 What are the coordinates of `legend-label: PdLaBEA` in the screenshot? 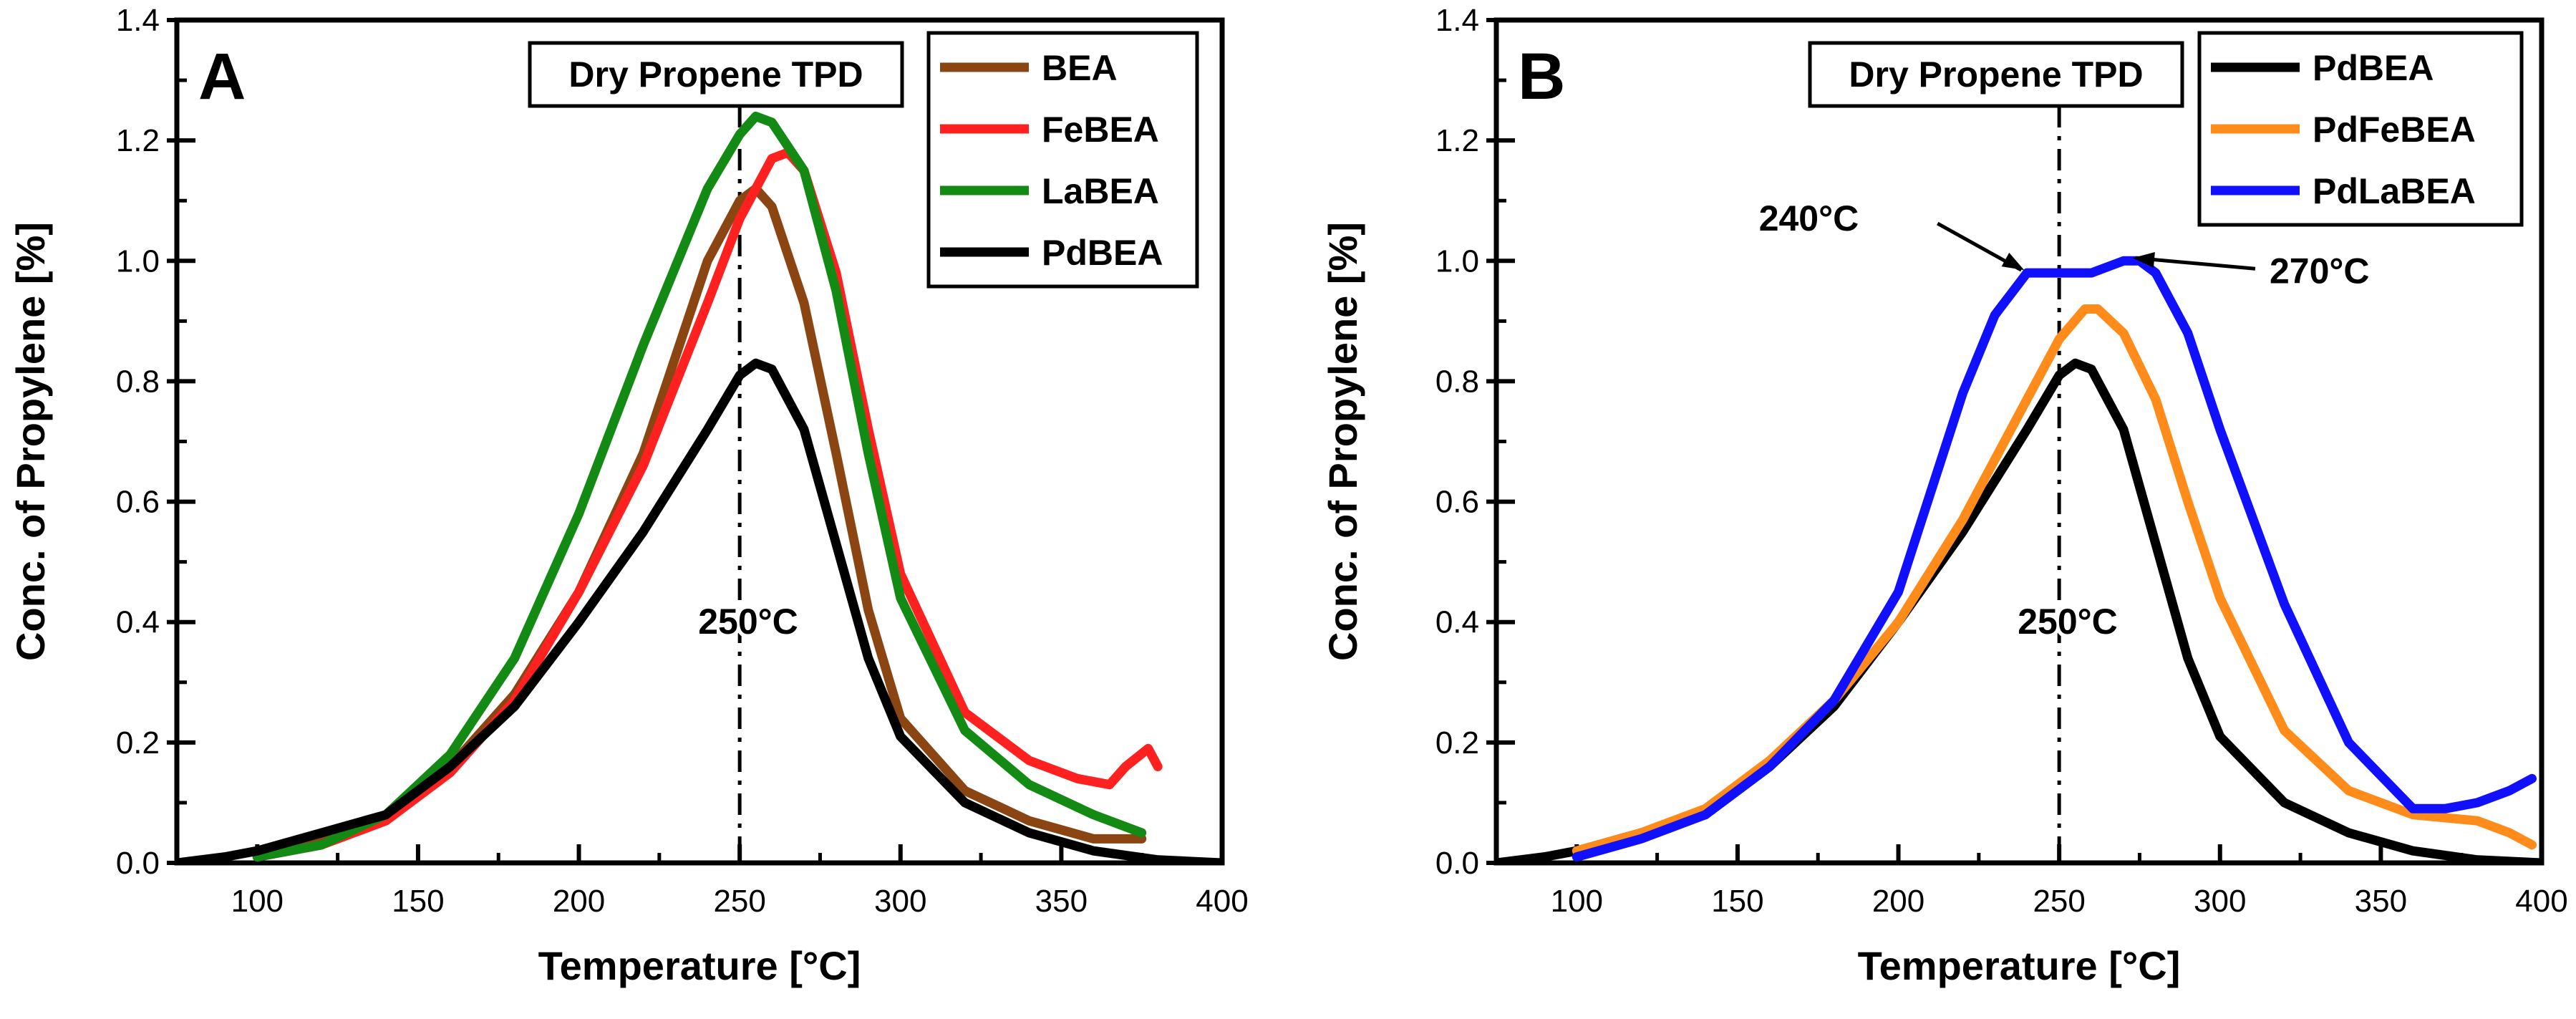 It's located at (2394, 191).